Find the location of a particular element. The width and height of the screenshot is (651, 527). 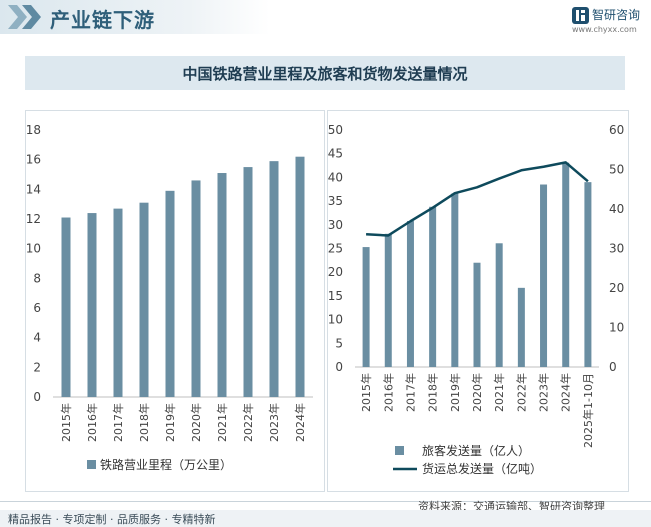

y-tick-label: 0 is located at coordinates (37, 397).